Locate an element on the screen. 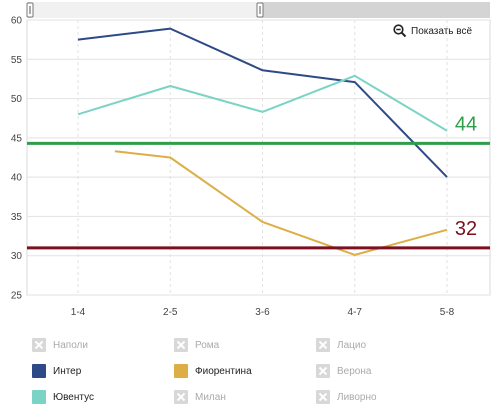  show-all-button: Показать всё is located at coordinates (432, 31).